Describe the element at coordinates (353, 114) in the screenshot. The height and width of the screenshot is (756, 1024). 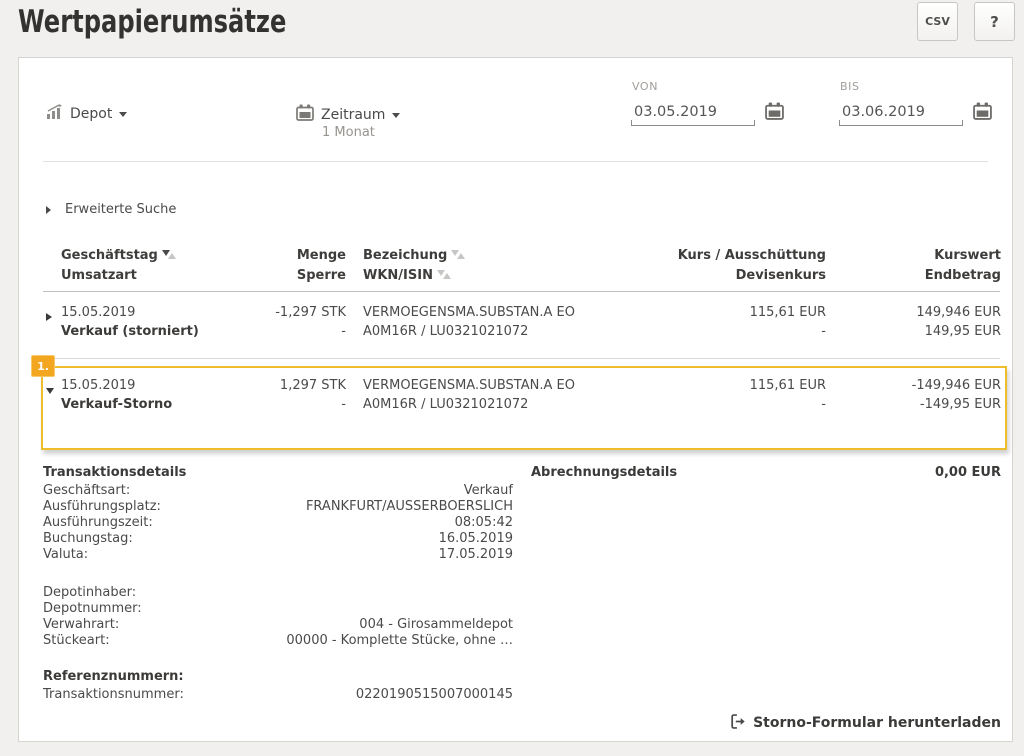
I see `zeitraum-filter-label: Zeitraum` at that location.